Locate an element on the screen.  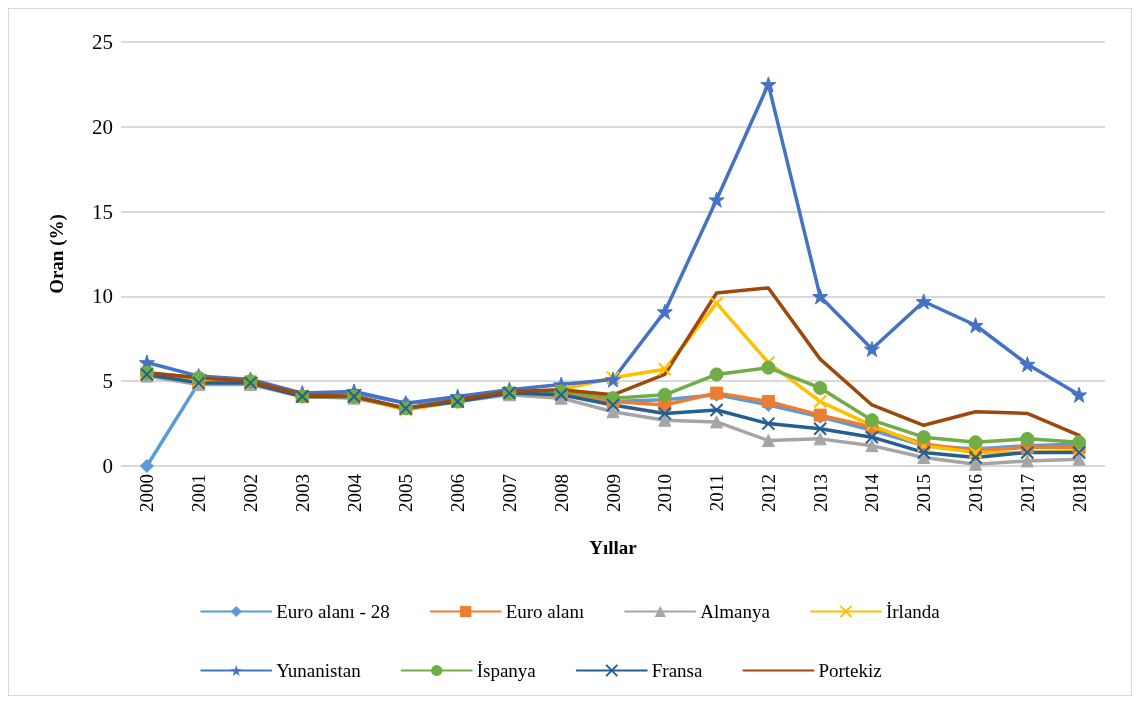
x-tick-label: 2004 is located at coordinates (354, 492).